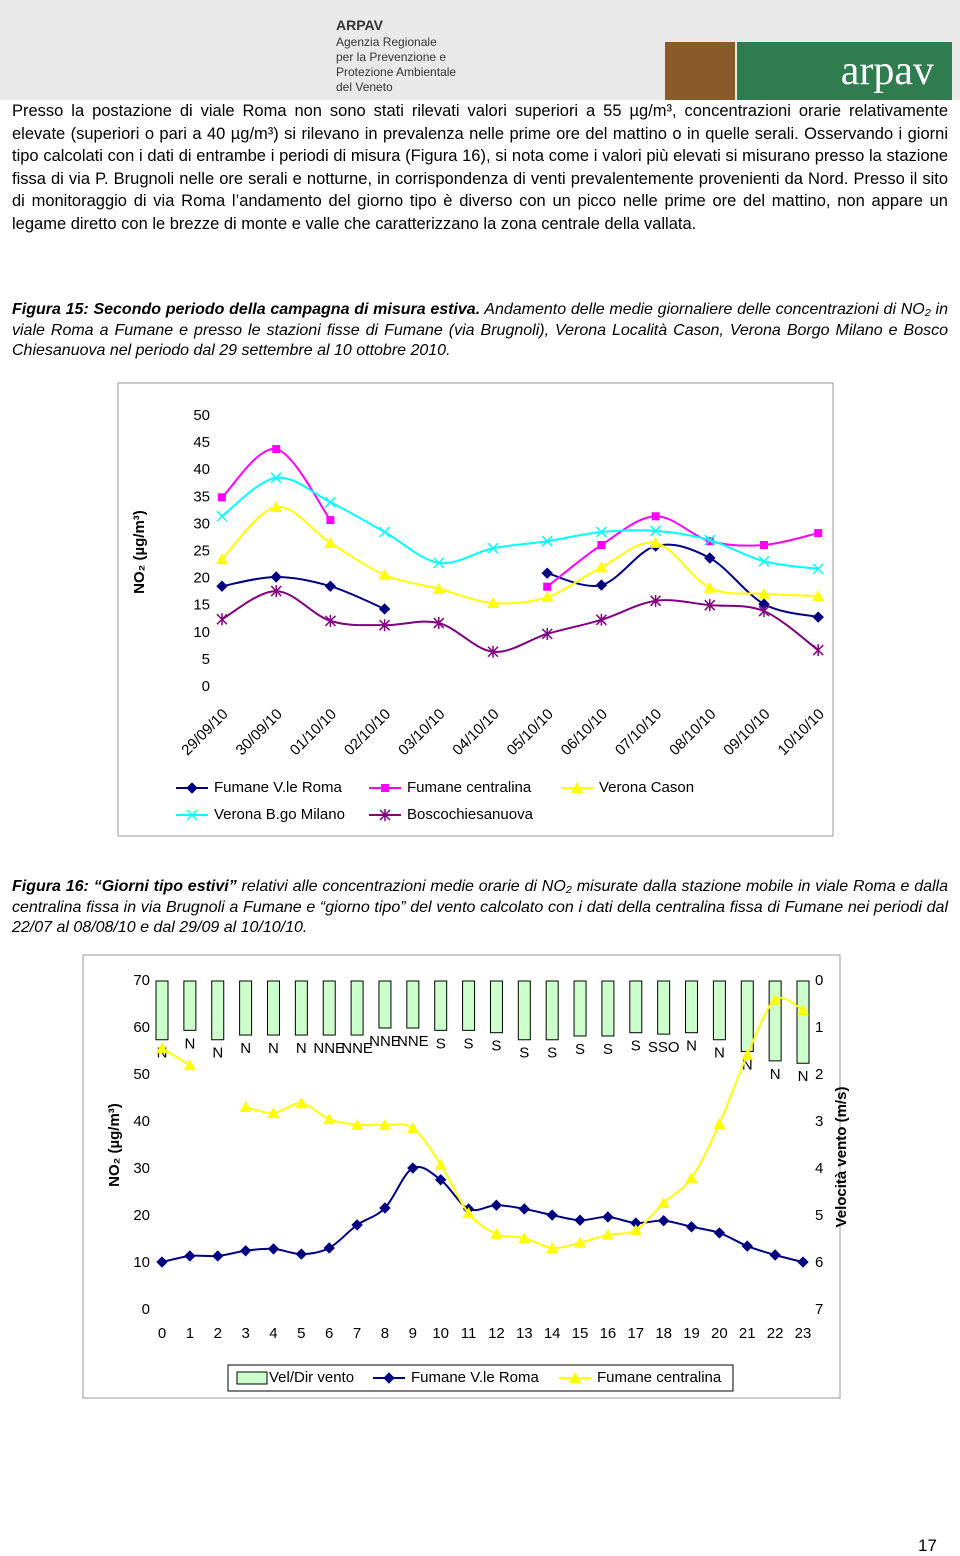 This screenshot has height=1556, width=960. What do you see at coordinates (819, 1074) in the screenshot?
I see `y2-tick-label: 2` at bounding box center [819, 1074].